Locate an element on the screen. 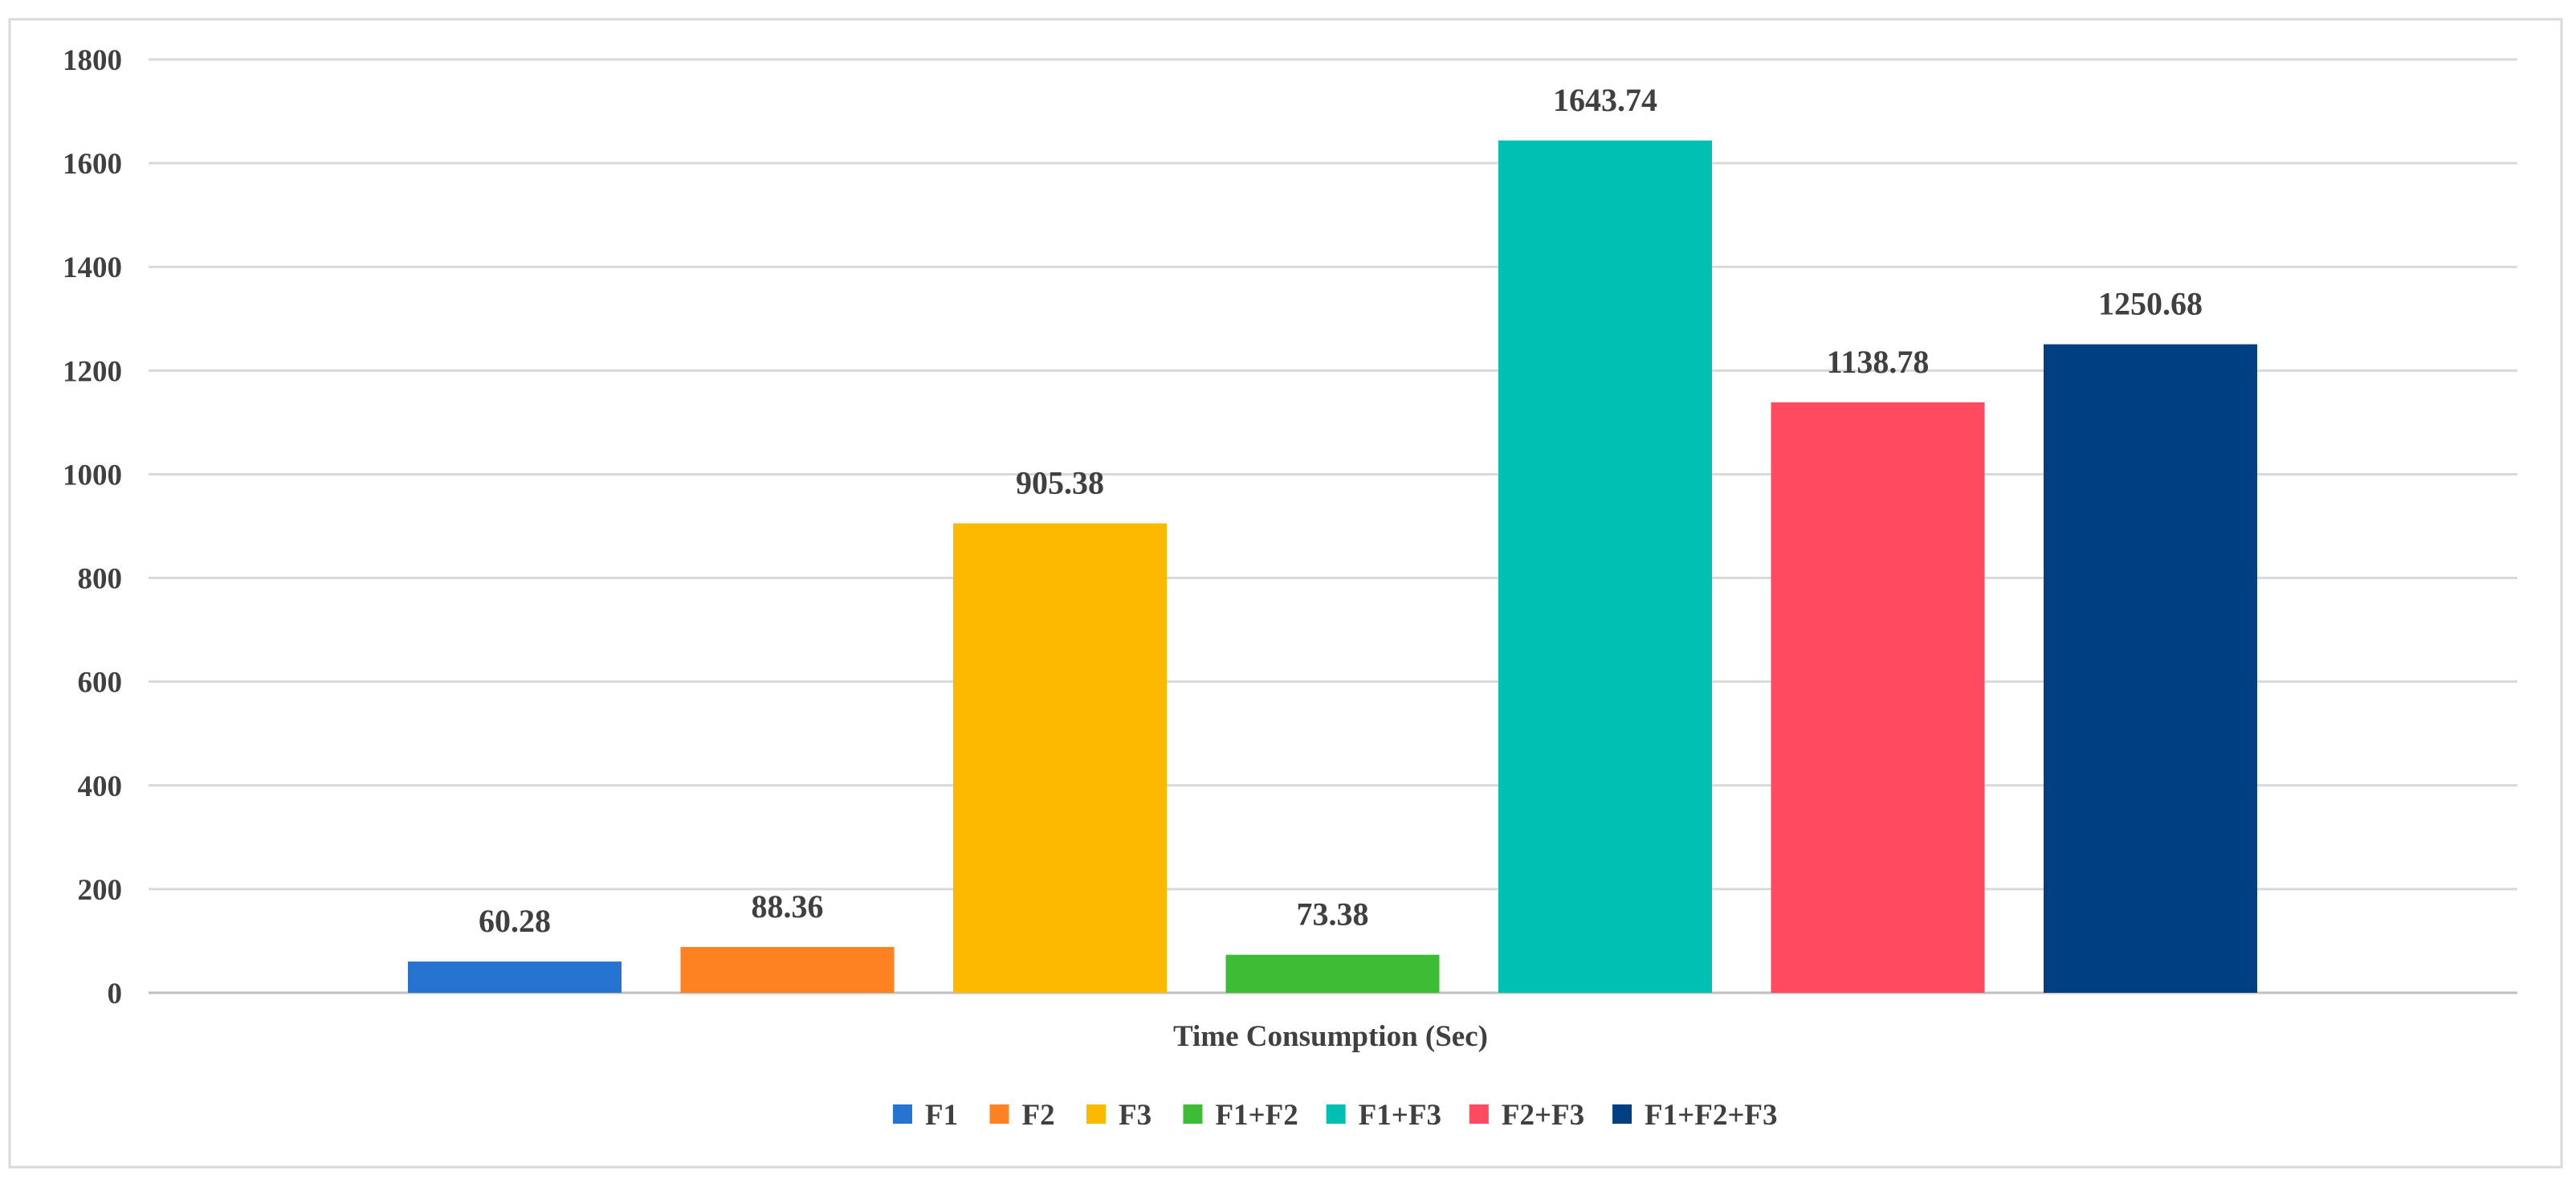 This screenshot has width=2576, height=1192. data-label: 1250.68 is located at coordinates (2150, 304).